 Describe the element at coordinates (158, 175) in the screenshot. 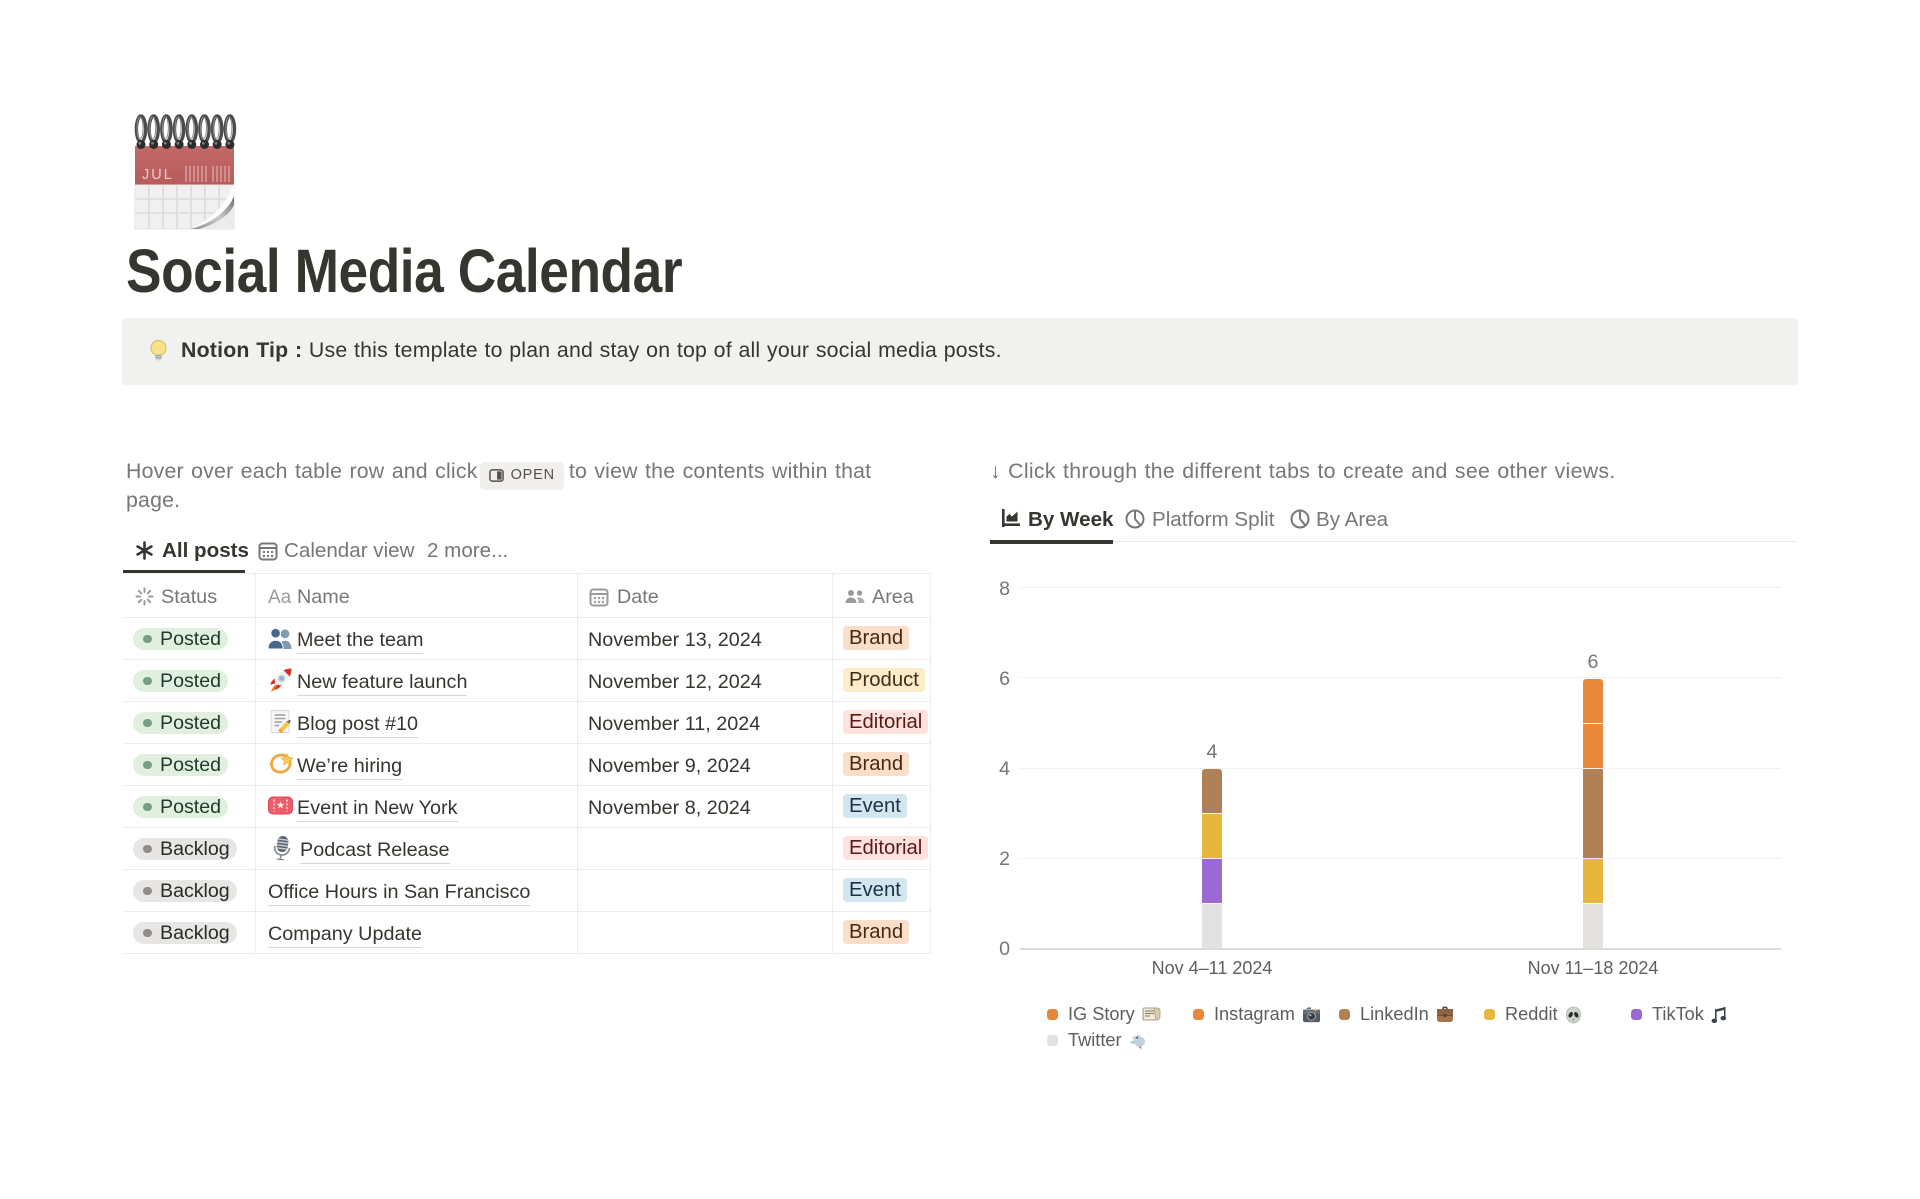

I see `svg-text: JUL` at that location.